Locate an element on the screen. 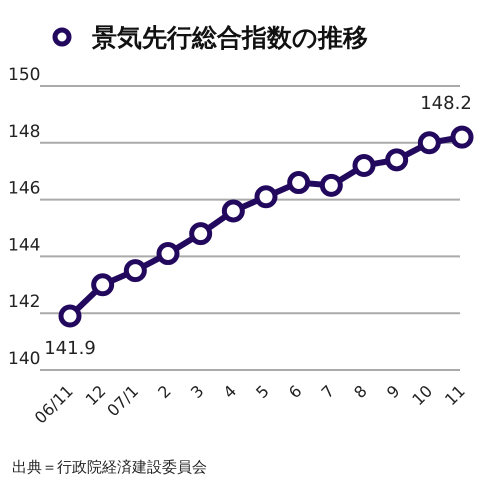 The width and height of the screenshot is (499, 494). y-tick-label: 144 is located at coordinates (24, 245).